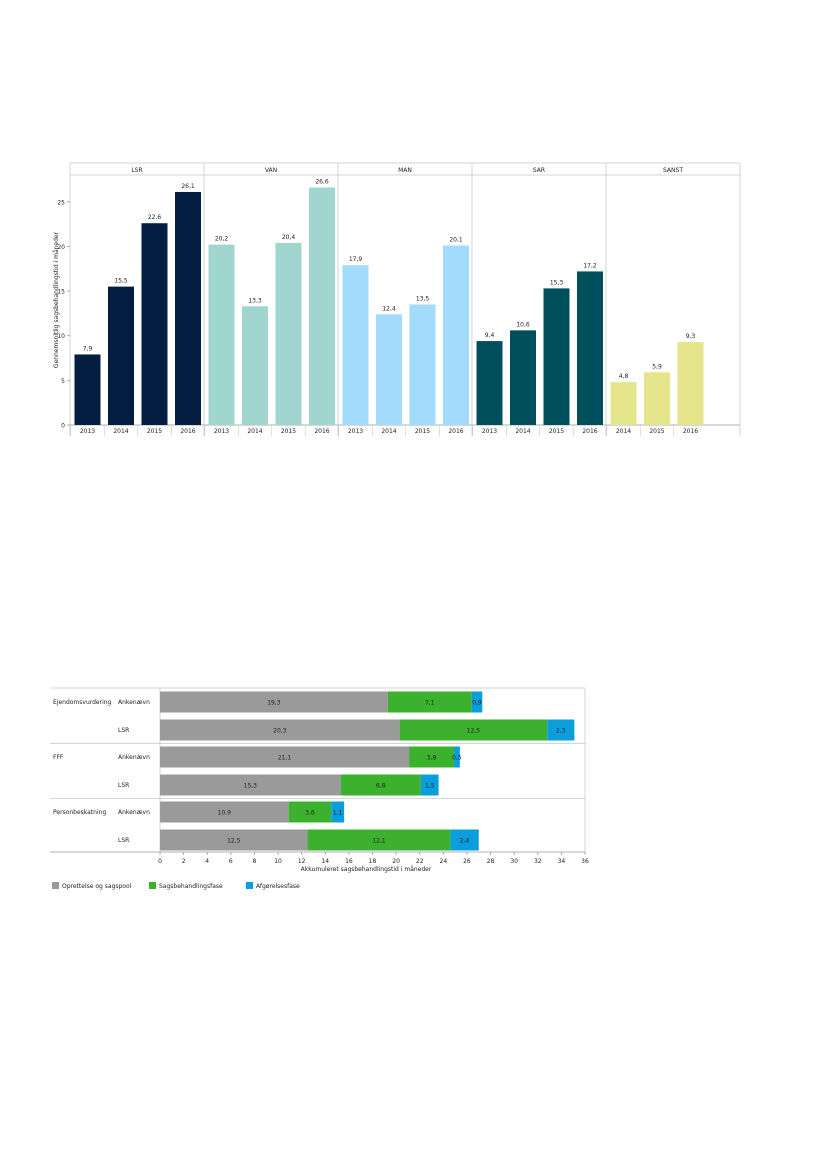  Describe the element at coordinates (121, 281) in the screenshot. I see `bar-value-label: 15,5` at that location.